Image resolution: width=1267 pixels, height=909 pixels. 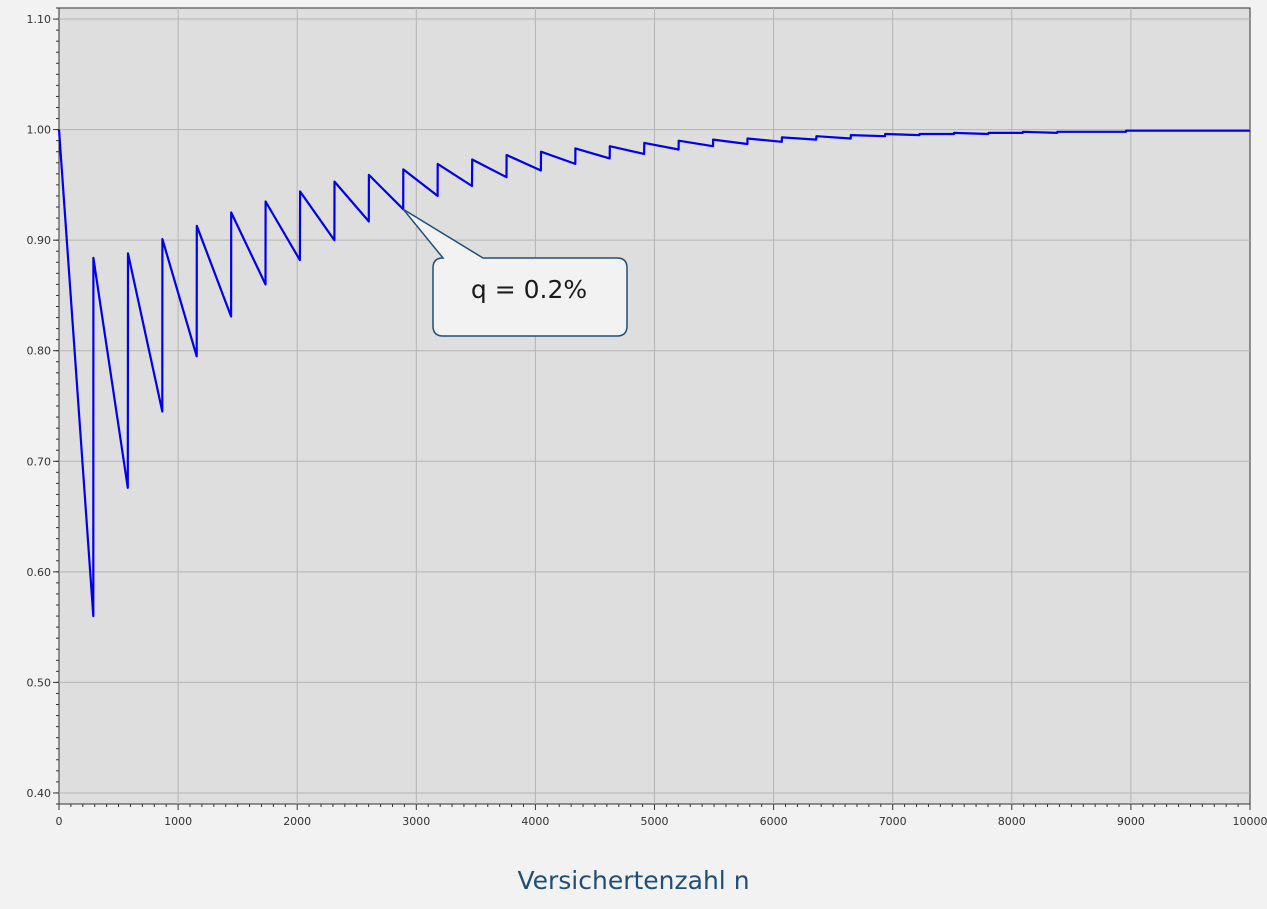 What do you see at coordinates (178, 821) in the screenshot?
I see `x-tick-label: 1000` at bounding box center [178, 821].